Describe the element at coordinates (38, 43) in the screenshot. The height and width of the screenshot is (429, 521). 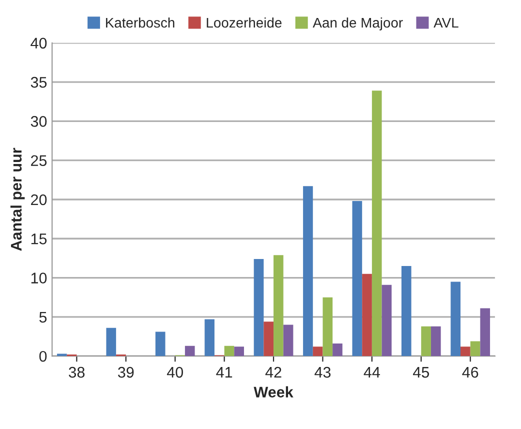
I see `y-tick-label: 40` at that location.